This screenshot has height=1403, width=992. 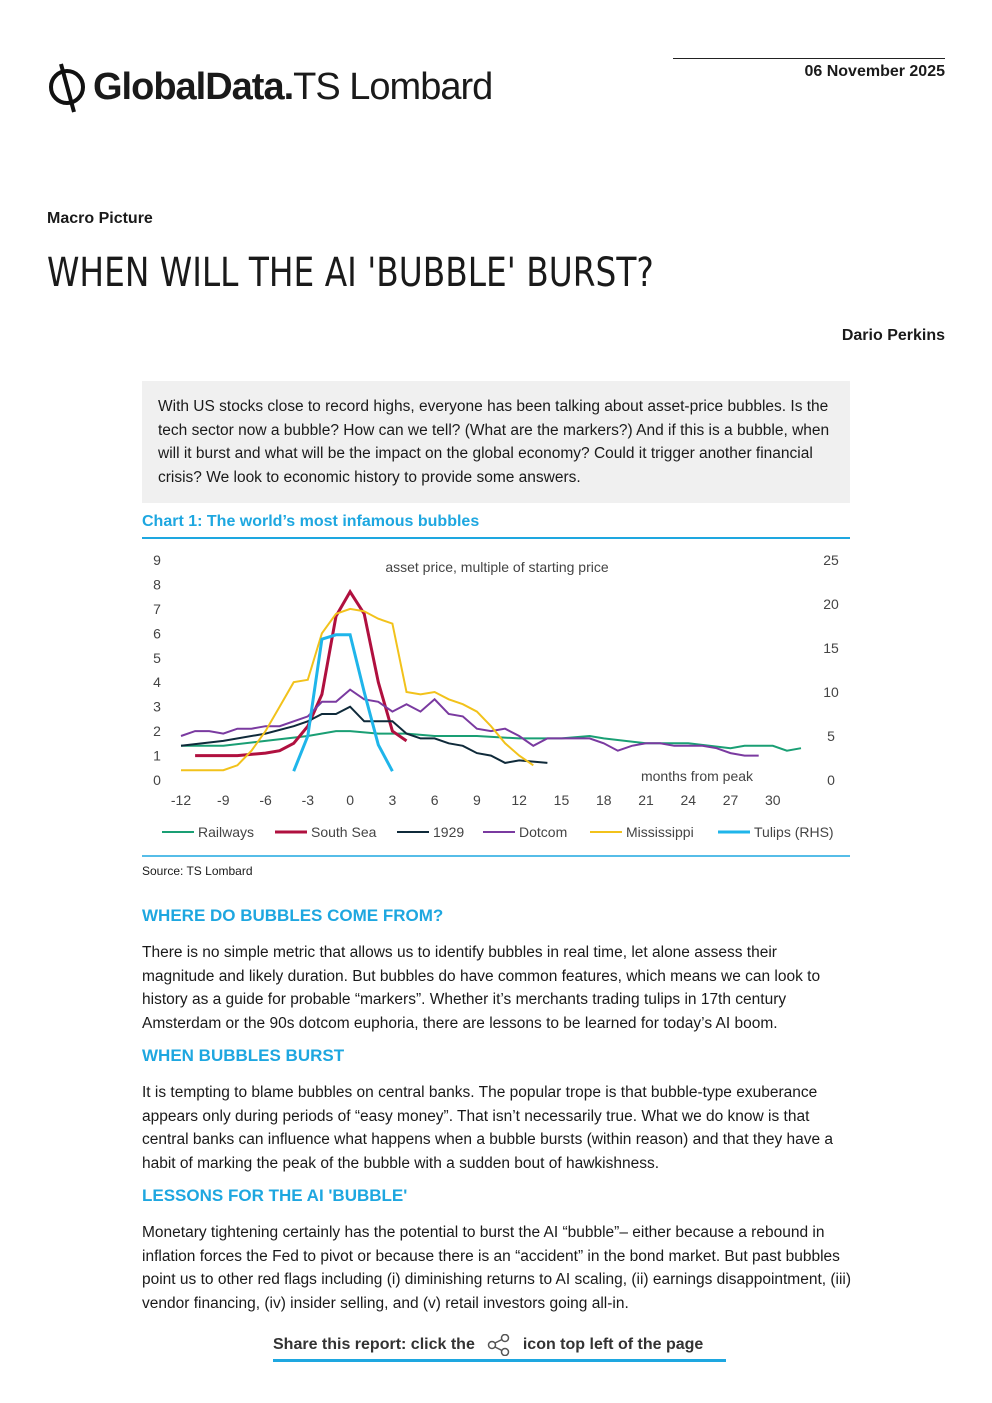 I want to click on x-tick-label: 0, so click(x=350, y=800).